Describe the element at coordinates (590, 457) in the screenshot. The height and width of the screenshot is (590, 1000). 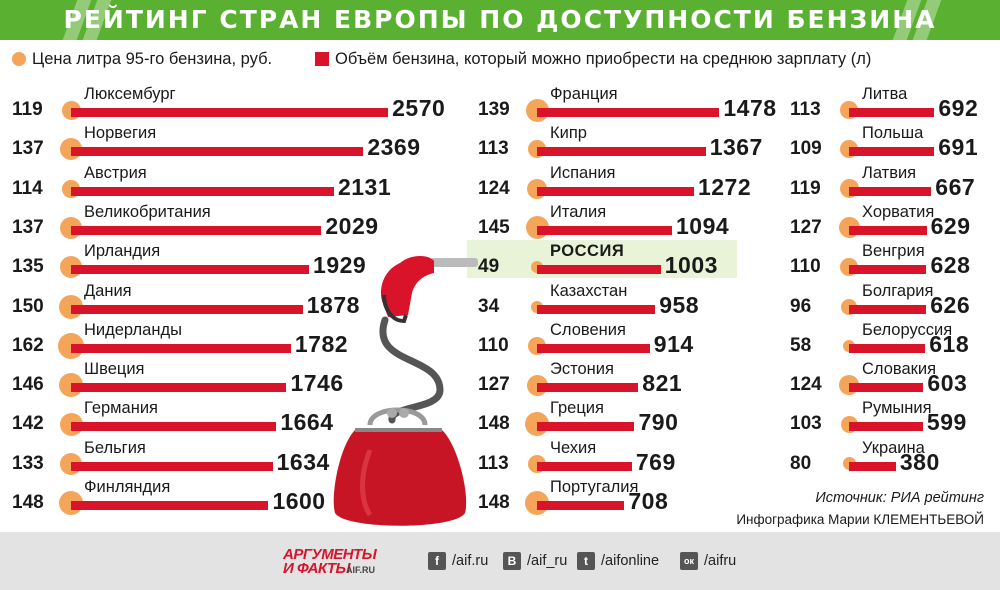
I see `country-row: 113 Чехия 769` at that location.